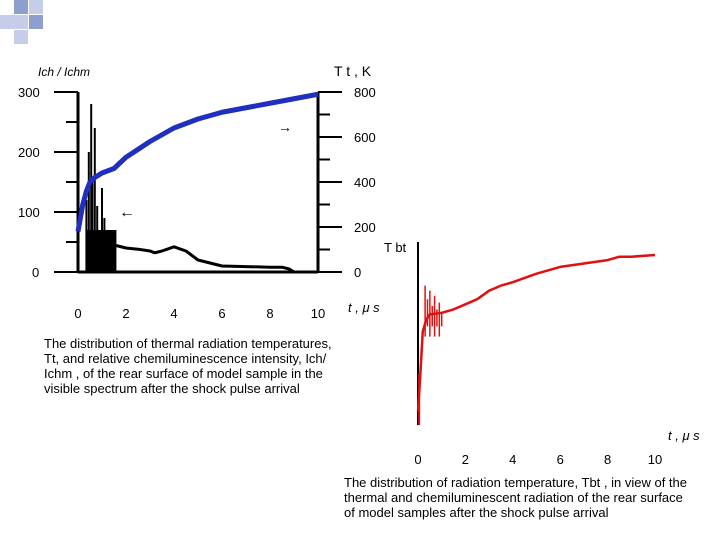 This screenshot has height=540, width=720. Describe the element at coordinates (395, 247) in the screenshot. I see `y-axis-label: T bt` at that location.